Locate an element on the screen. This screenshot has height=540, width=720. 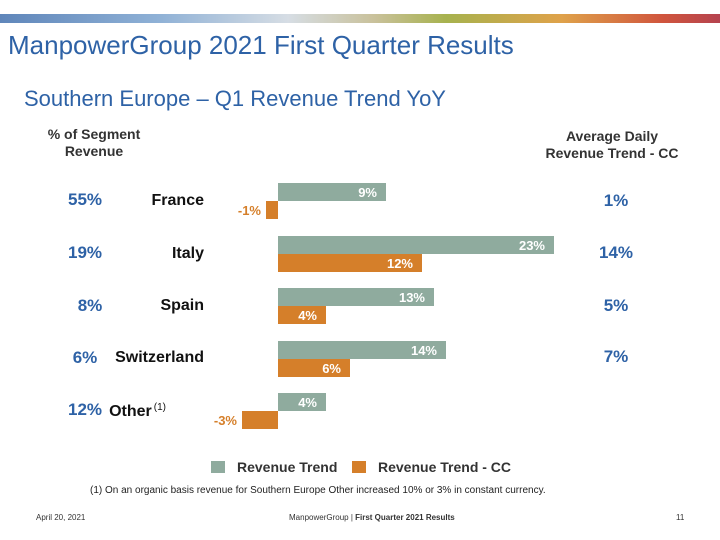
footer-page-number: 11 is located at coordinates (680, 517).